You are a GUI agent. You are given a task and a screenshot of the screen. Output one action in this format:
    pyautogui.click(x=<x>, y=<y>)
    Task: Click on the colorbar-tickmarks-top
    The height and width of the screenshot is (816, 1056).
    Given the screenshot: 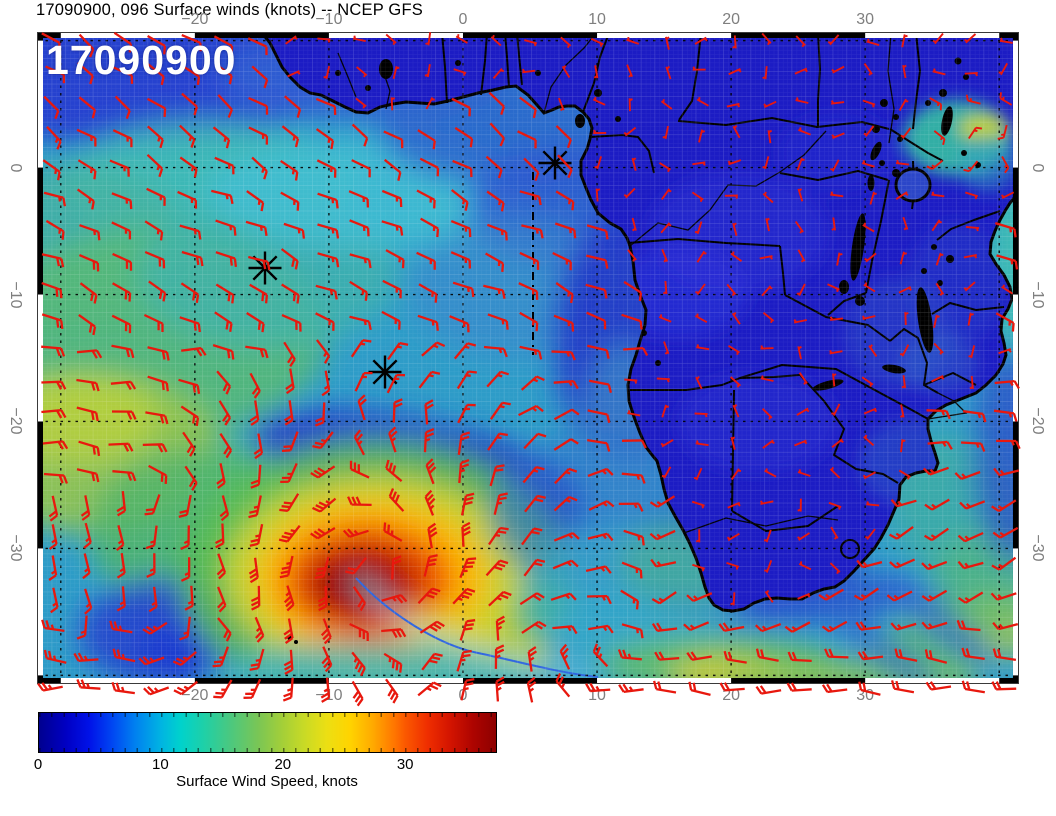 What is the action you would take?
    pyautogui.click(x=267, y=715)
    